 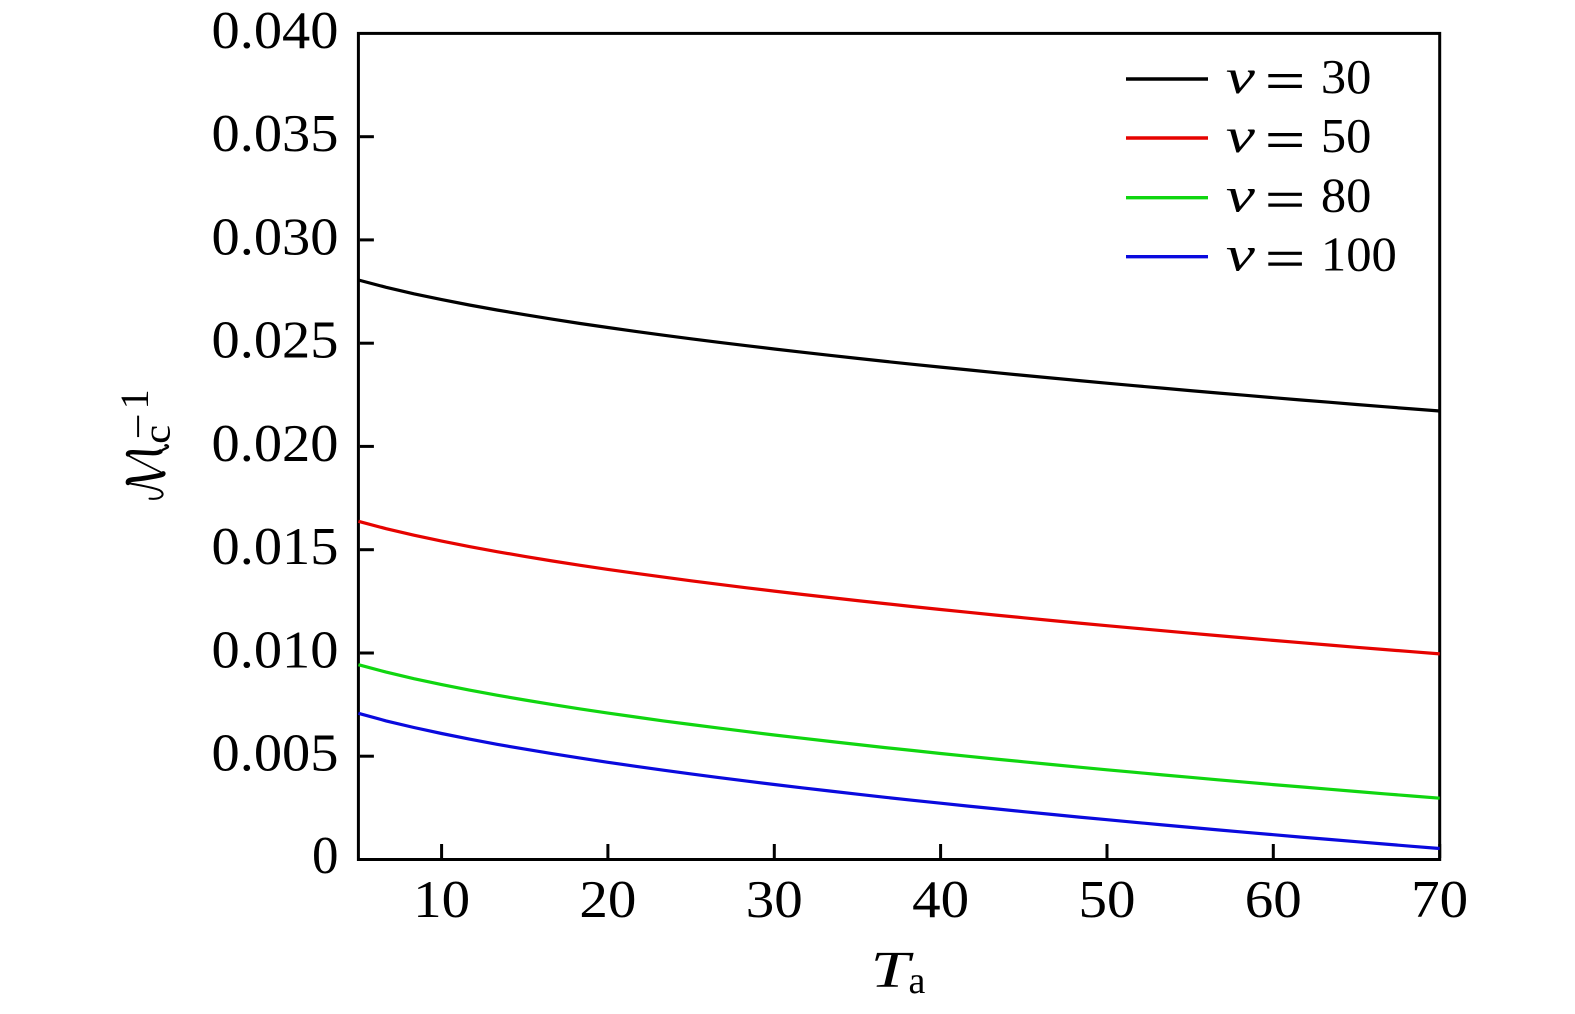 I want to click on svg-text: 0.015, so click(x=275, y=547).